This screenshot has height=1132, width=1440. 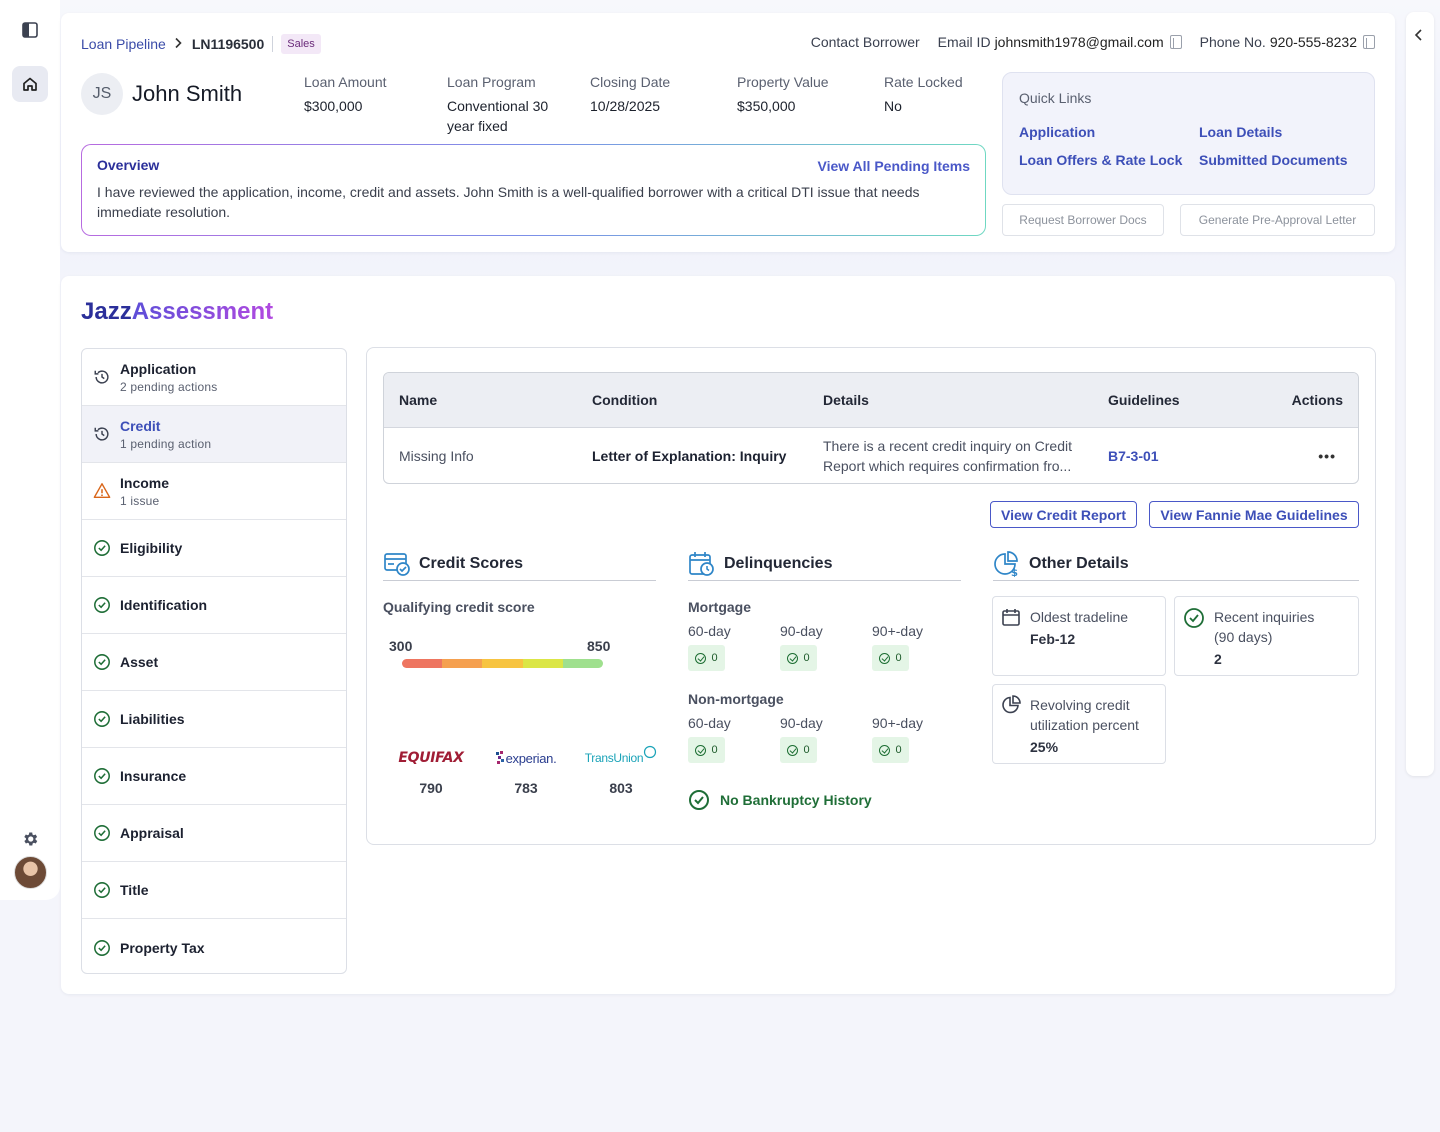 What do you see at coordinates (30, 84) in the screenshot?
I see `home-icon` at bounding box center [30, 84].